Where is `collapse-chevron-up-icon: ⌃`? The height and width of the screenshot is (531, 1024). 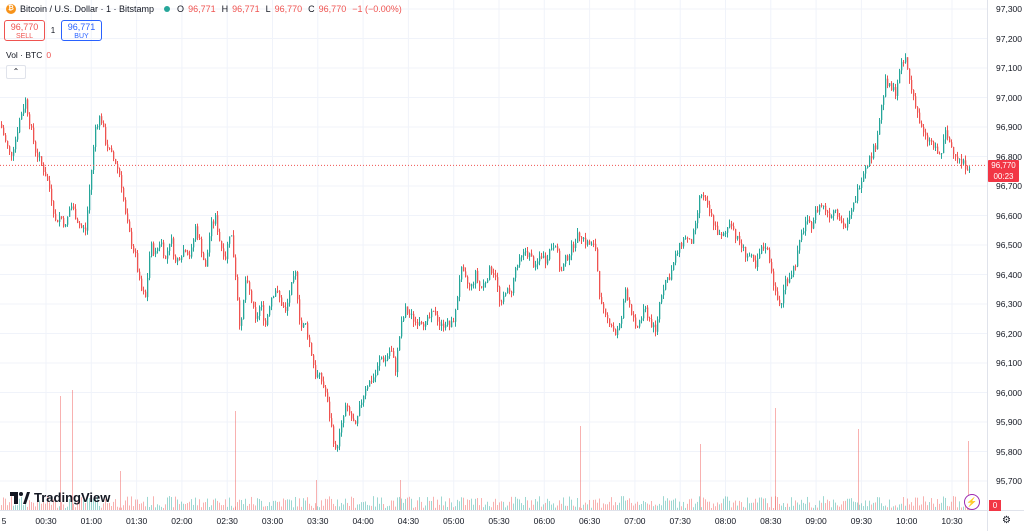
collapse-chevron-up-icon: ⌃ is located at coordinates (16, 72).